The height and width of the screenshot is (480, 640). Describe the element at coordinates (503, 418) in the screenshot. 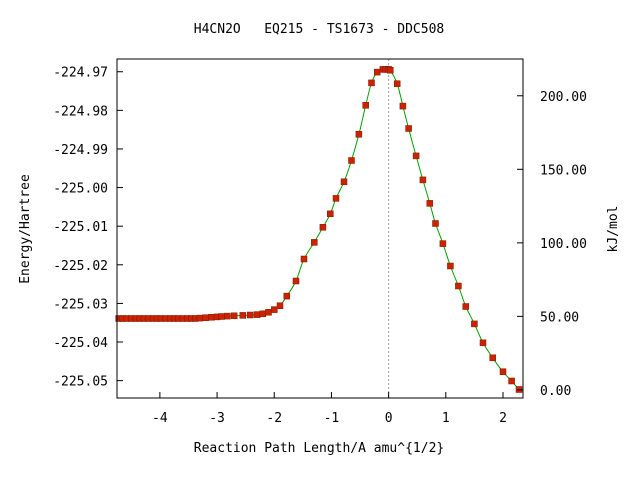

I see `x-tick-label: 2` at that location.